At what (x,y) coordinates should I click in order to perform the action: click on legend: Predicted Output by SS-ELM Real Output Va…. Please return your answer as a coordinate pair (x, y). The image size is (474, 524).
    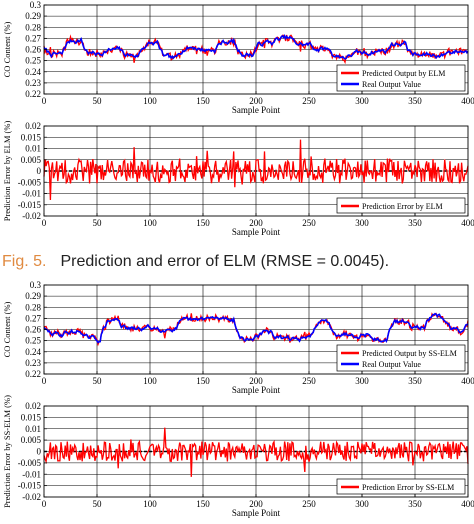
    Looking at the image, I should click on (401, 358).